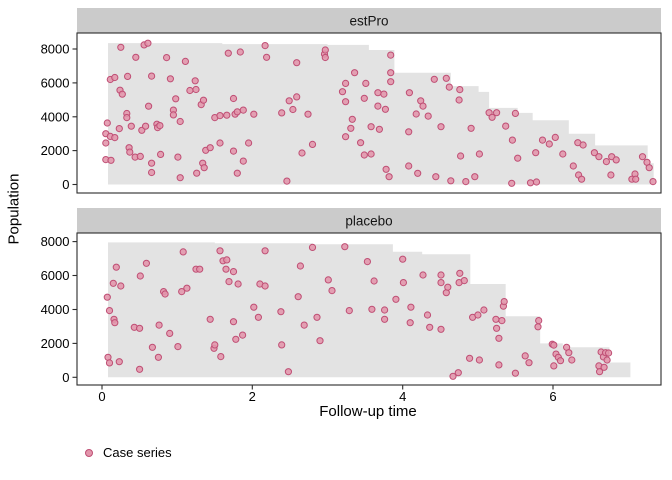 The image size is (672, 480). What do you see at coordinates (402, 396) in the screenshot?
I see `x-tick-label: 4` at bounding box center [402, 396].